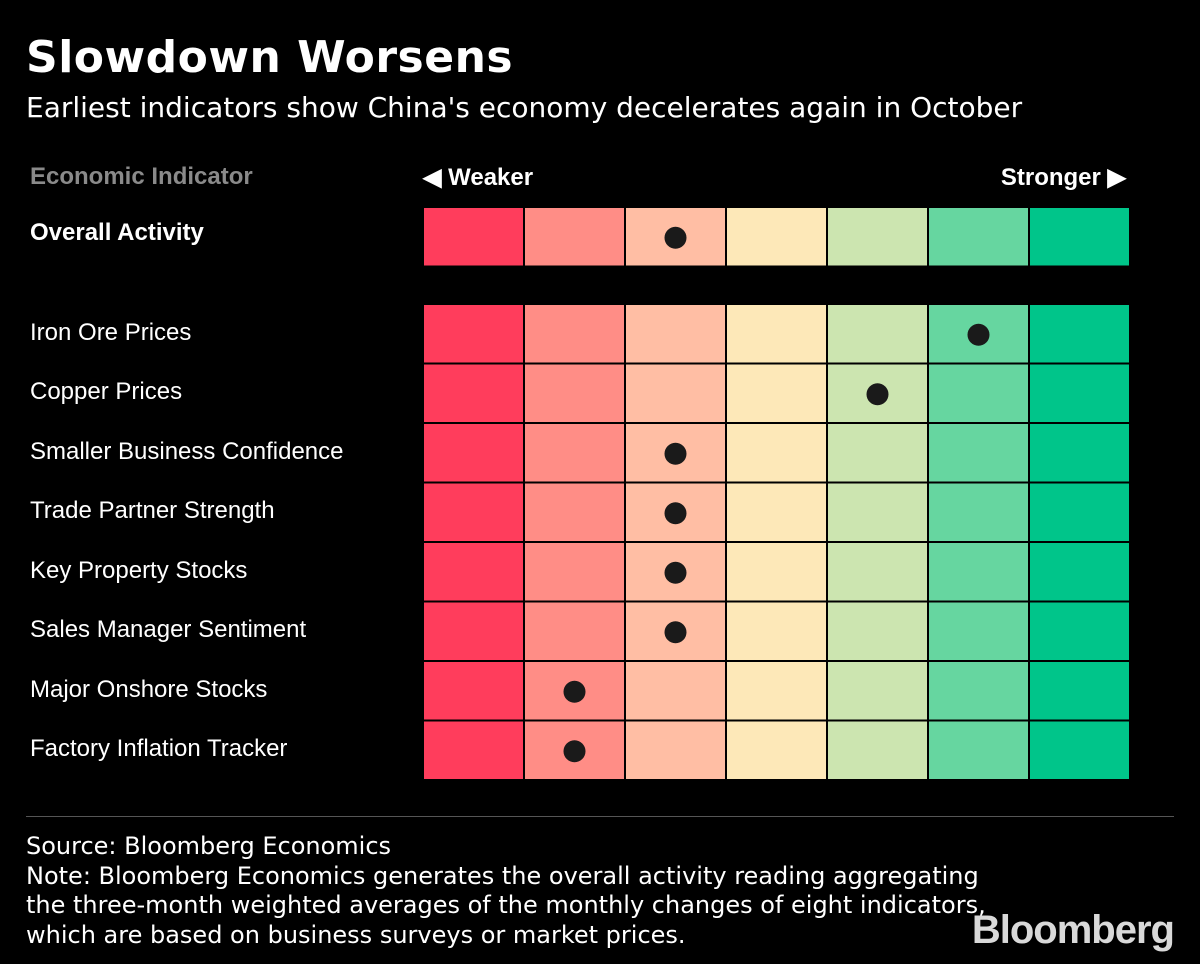 This screenshot has width=1200, height=964. What do you see at coordinates (600, 816) in the screenshot?
I see `footer-divider` at bounding box center [600, 816].